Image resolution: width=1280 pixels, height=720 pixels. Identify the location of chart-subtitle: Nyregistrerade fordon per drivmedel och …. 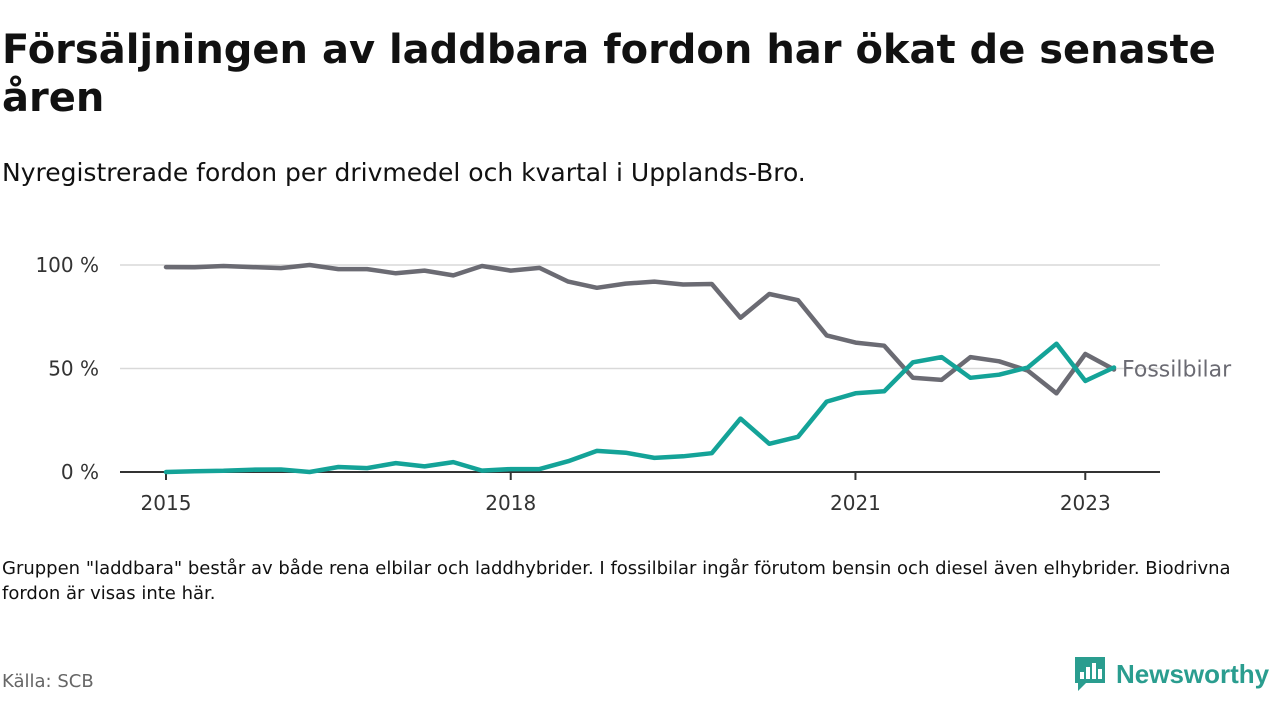
(404, 172).